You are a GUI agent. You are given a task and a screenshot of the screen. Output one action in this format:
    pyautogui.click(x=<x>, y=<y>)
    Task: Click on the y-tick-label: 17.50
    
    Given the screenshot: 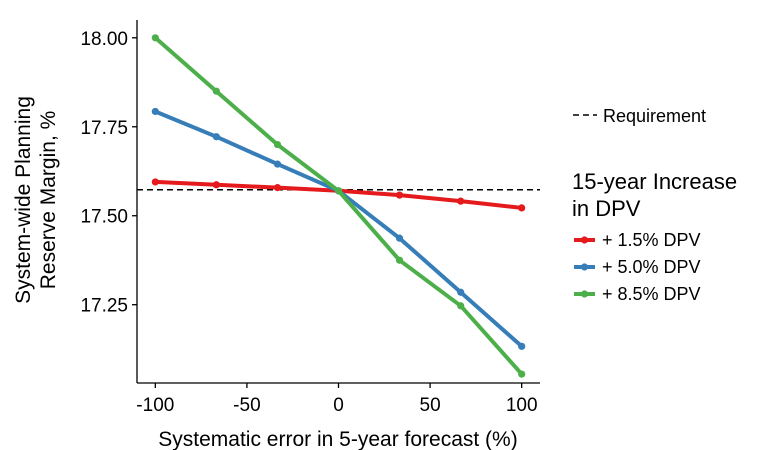 What is the action you would take?
    pyautogui.click(x=104, y=217)
    